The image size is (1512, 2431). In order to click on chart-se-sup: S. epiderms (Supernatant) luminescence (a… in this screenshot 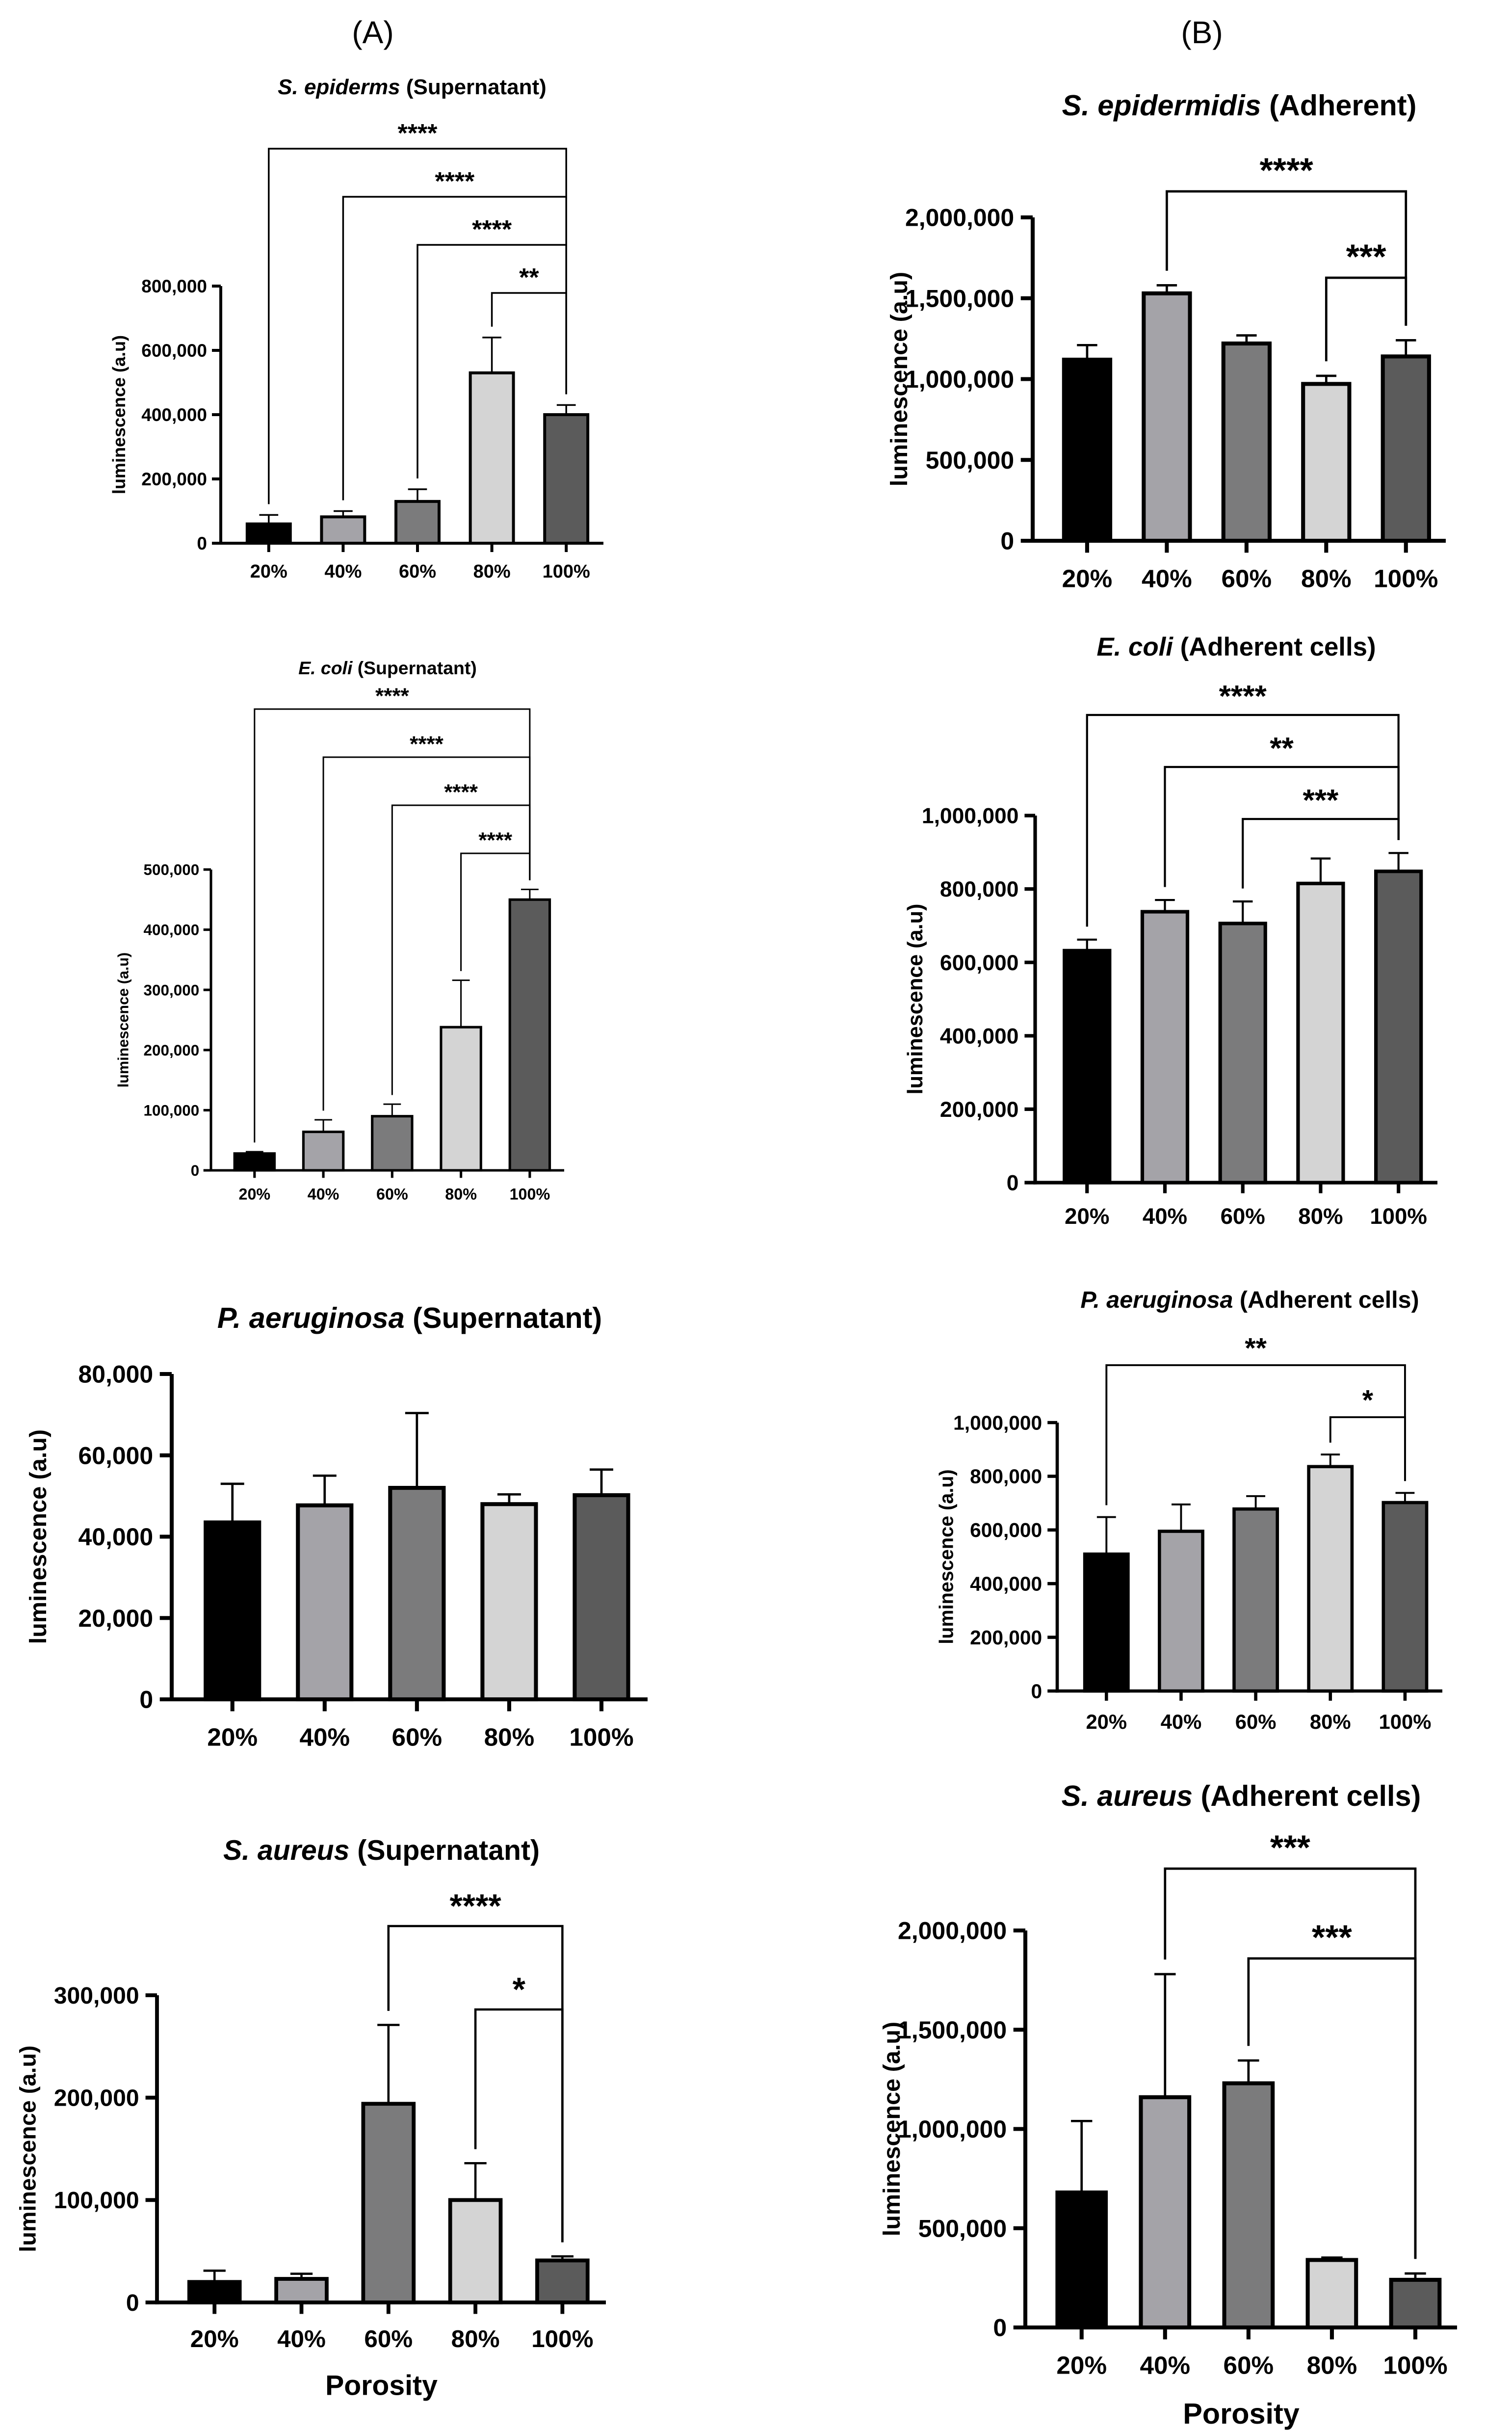, I will do `click(356, 328)`.